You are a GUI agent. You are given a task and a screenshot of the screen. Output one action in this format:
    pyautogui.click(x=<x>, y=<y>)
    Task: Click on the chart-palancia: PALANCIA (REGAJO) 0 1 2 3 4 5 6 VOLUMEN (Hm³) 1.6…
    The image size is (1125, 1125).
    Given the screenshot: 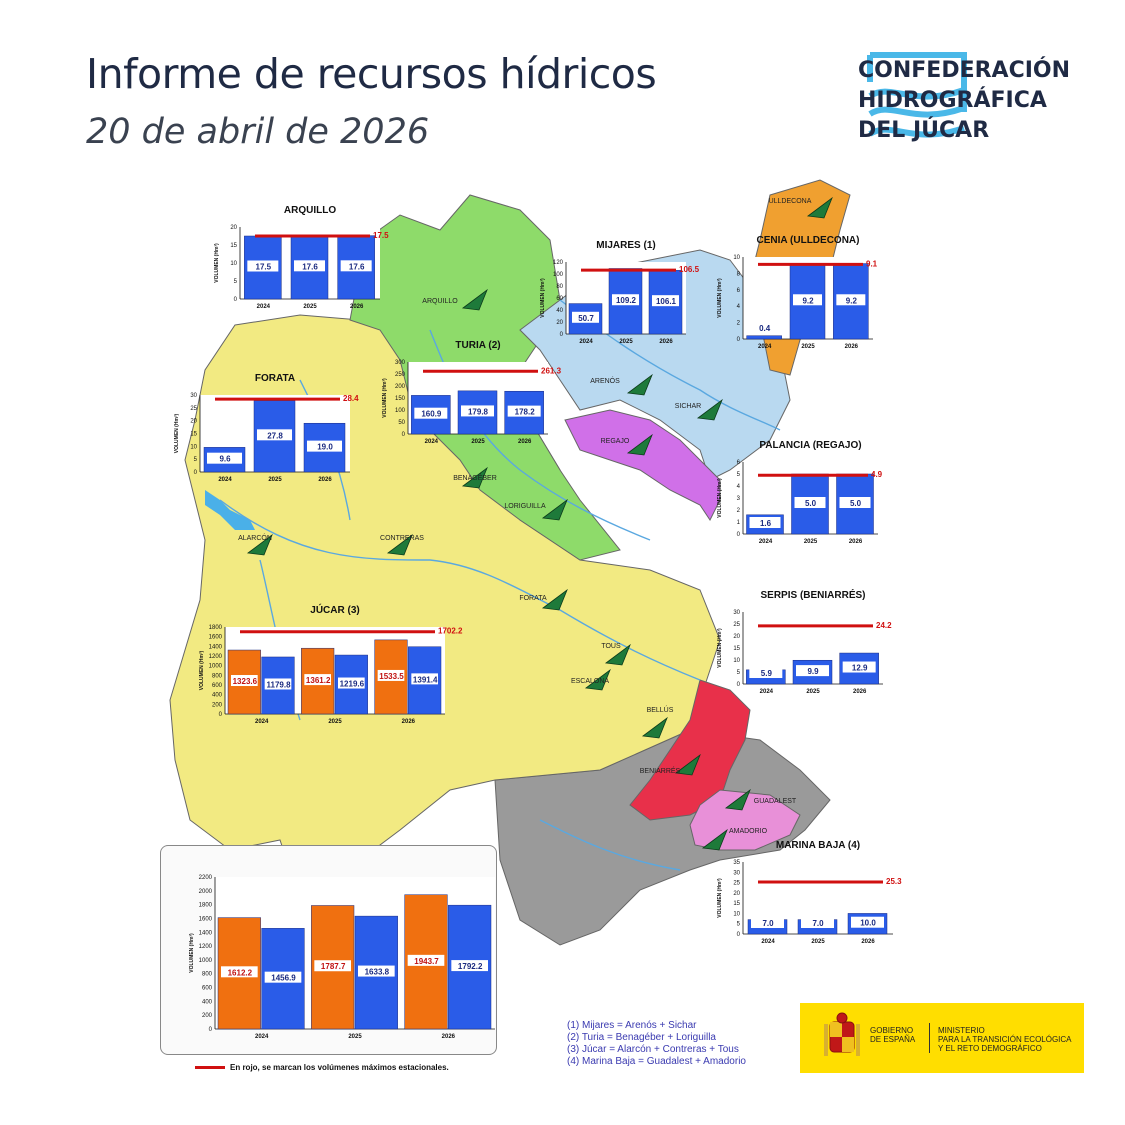 What is the action you would take?
    pyautogui.click(x=800, y=492)
    